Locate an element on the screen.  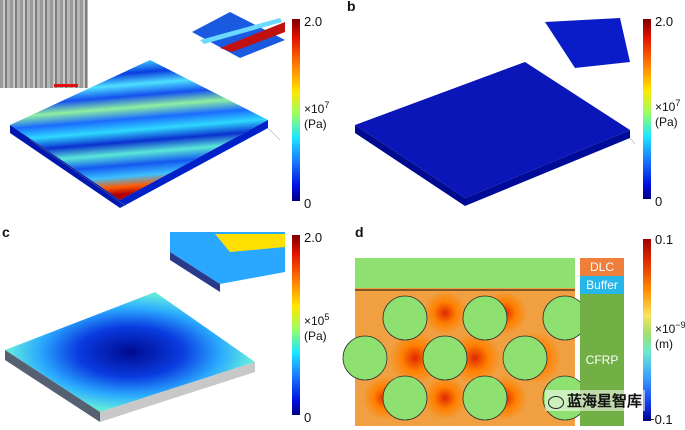
unit-c-exp: ×10 is located at coordinates (314, 321).